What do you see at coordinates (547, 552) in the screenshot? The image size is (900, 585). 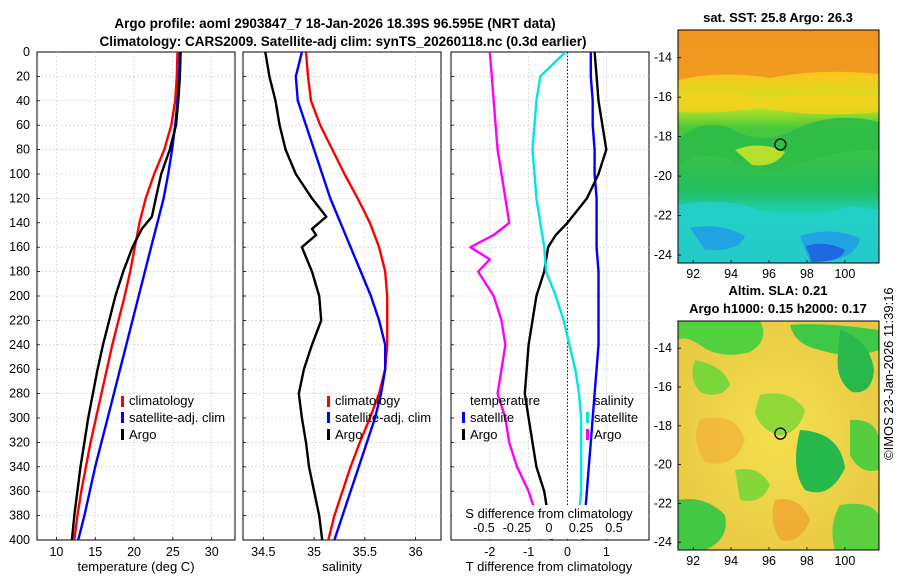 I see `difference-axis-labels: -2 -1 0 1` at bounding box center [547, 552].